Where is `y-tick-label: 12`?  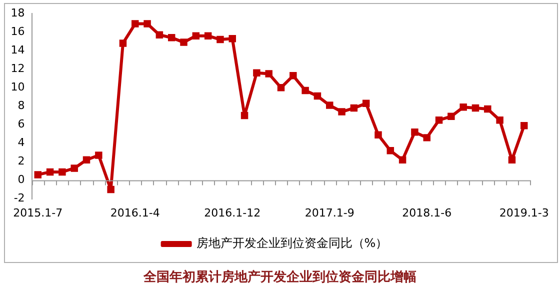 y-tick-label: 12 is located at coordinates (17, 69).